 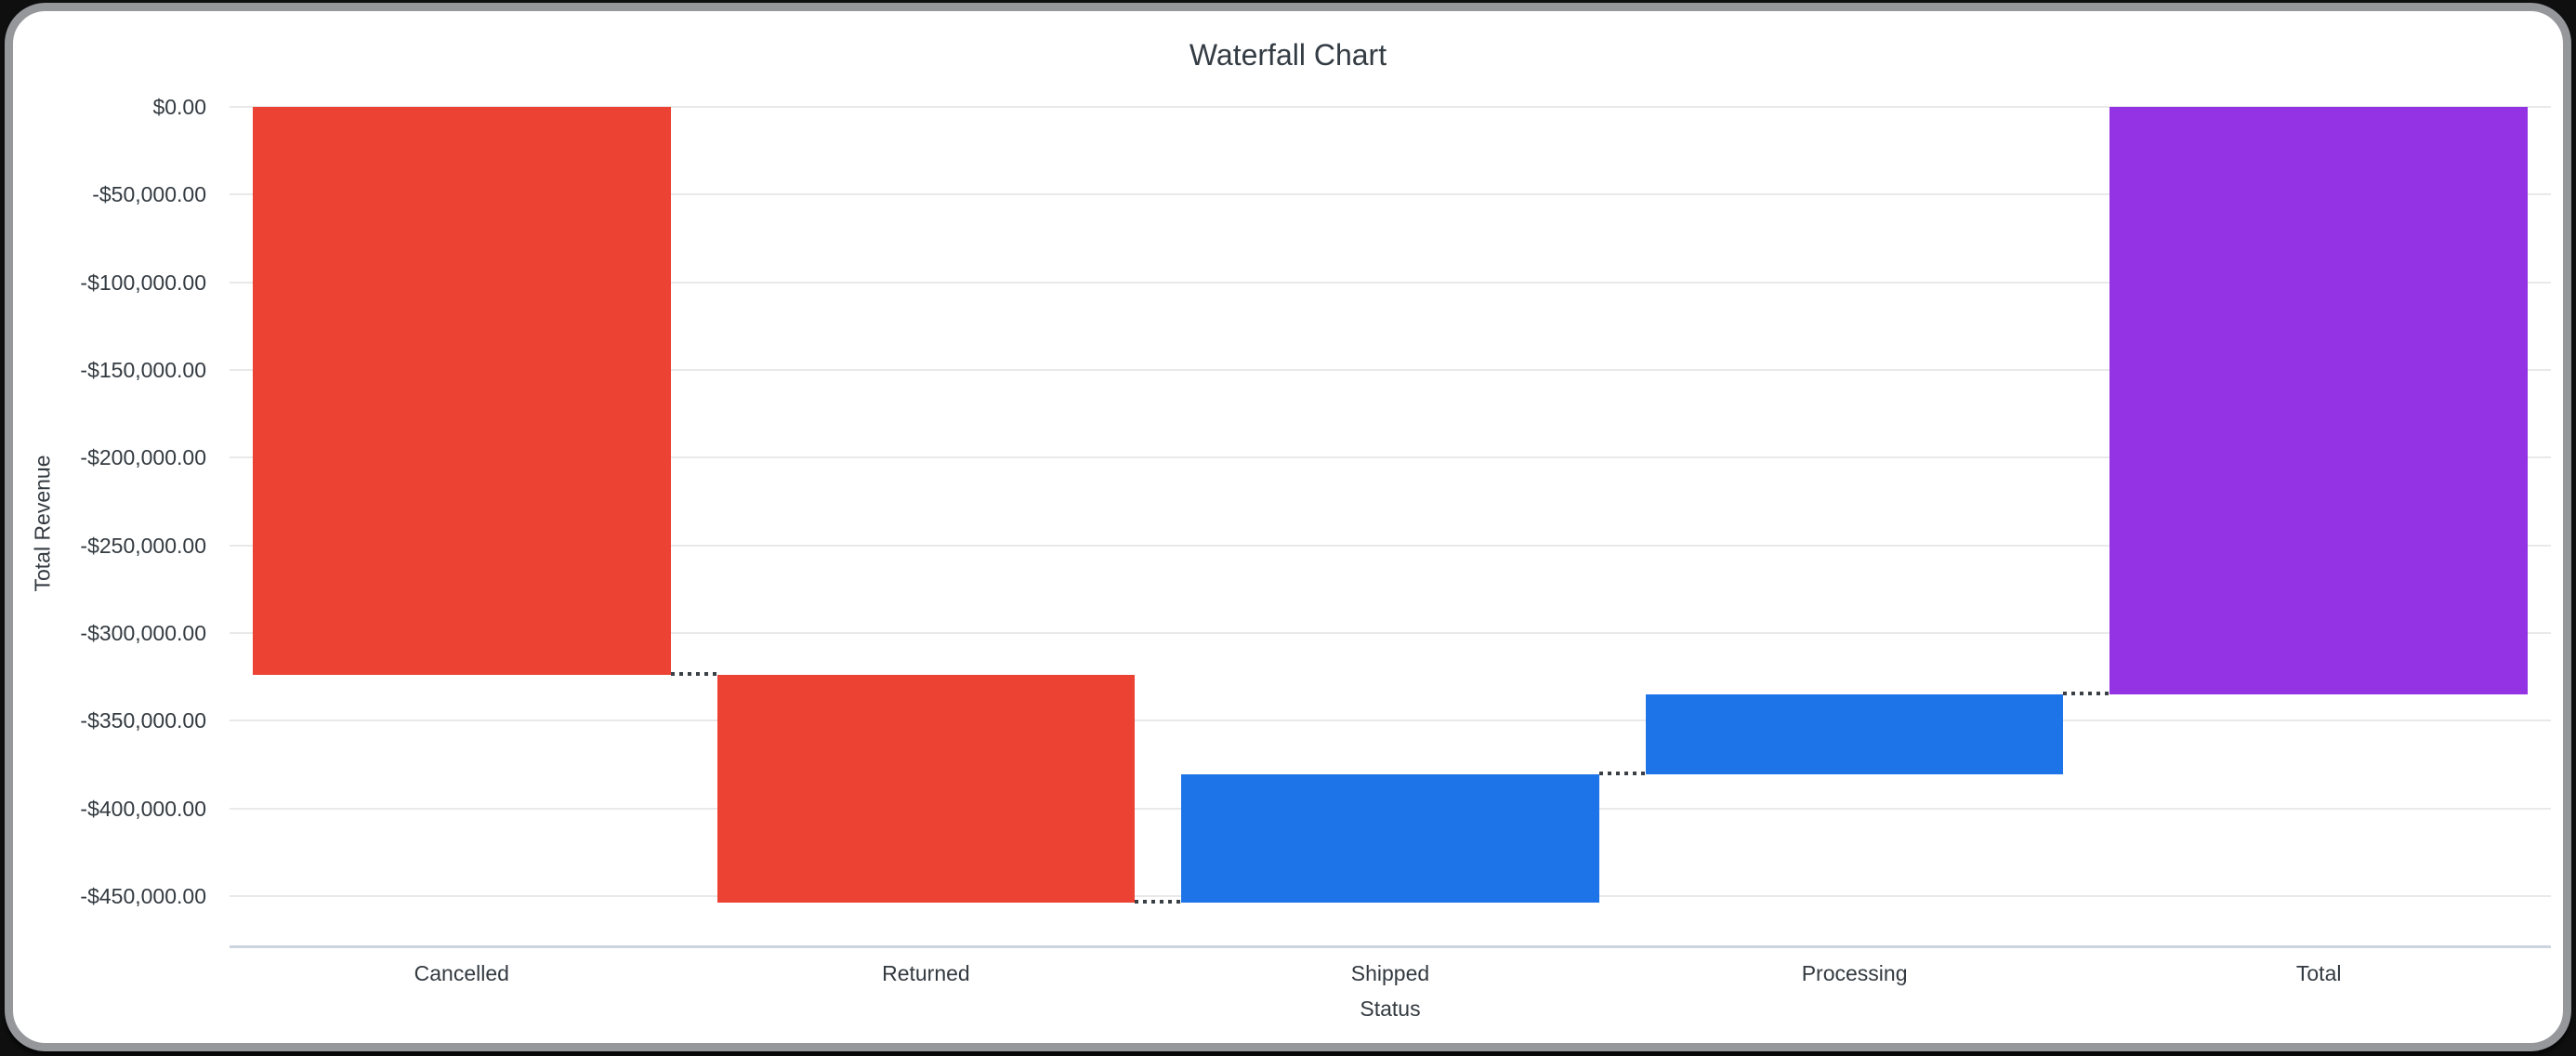 I want to click on x-axis-tick-labels: Cancelled Returned Shipped Processing Total, so click(x=1390, y=974).